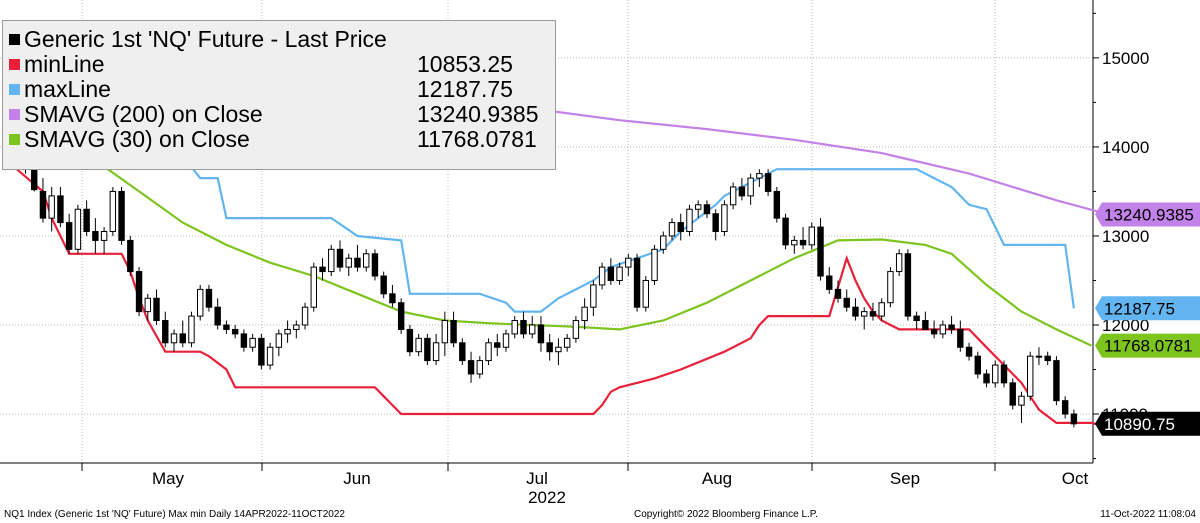  Describe the element at coordinates (356, 478) in the screenshot. I see `x-tick-label: Jun` at that location.